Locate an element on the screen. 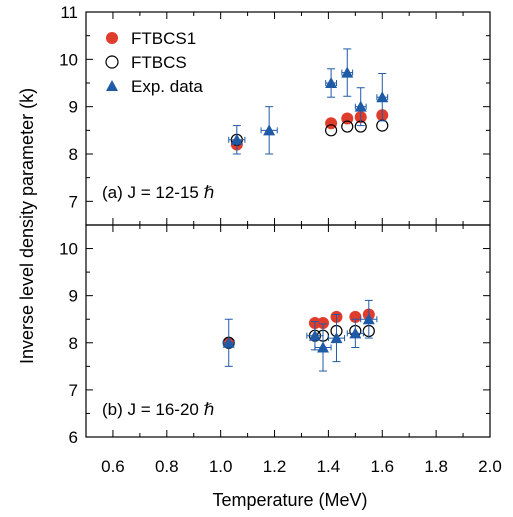 The image size is (513, 517). legend-label-ftbcs1: FTBCS1 is located at coordinates (163, 38).